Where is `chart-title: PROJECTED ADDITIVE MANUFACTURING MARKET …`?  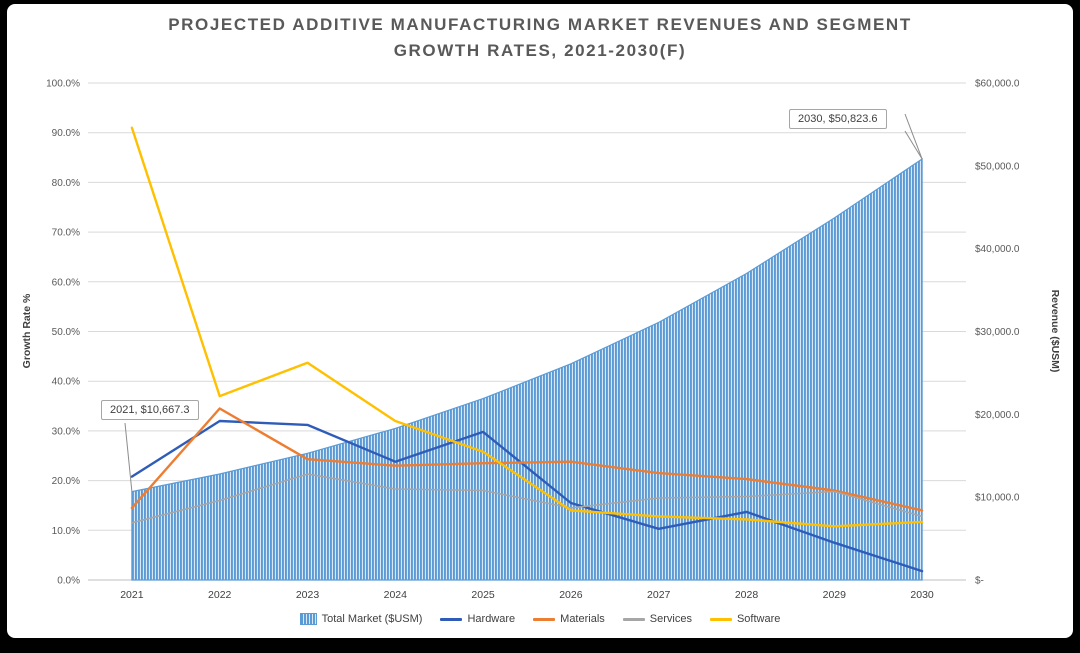 chart-title: PROJECTED ADDITIVE MANUFACTURING MARKET … is located at coordinates (540, 38).